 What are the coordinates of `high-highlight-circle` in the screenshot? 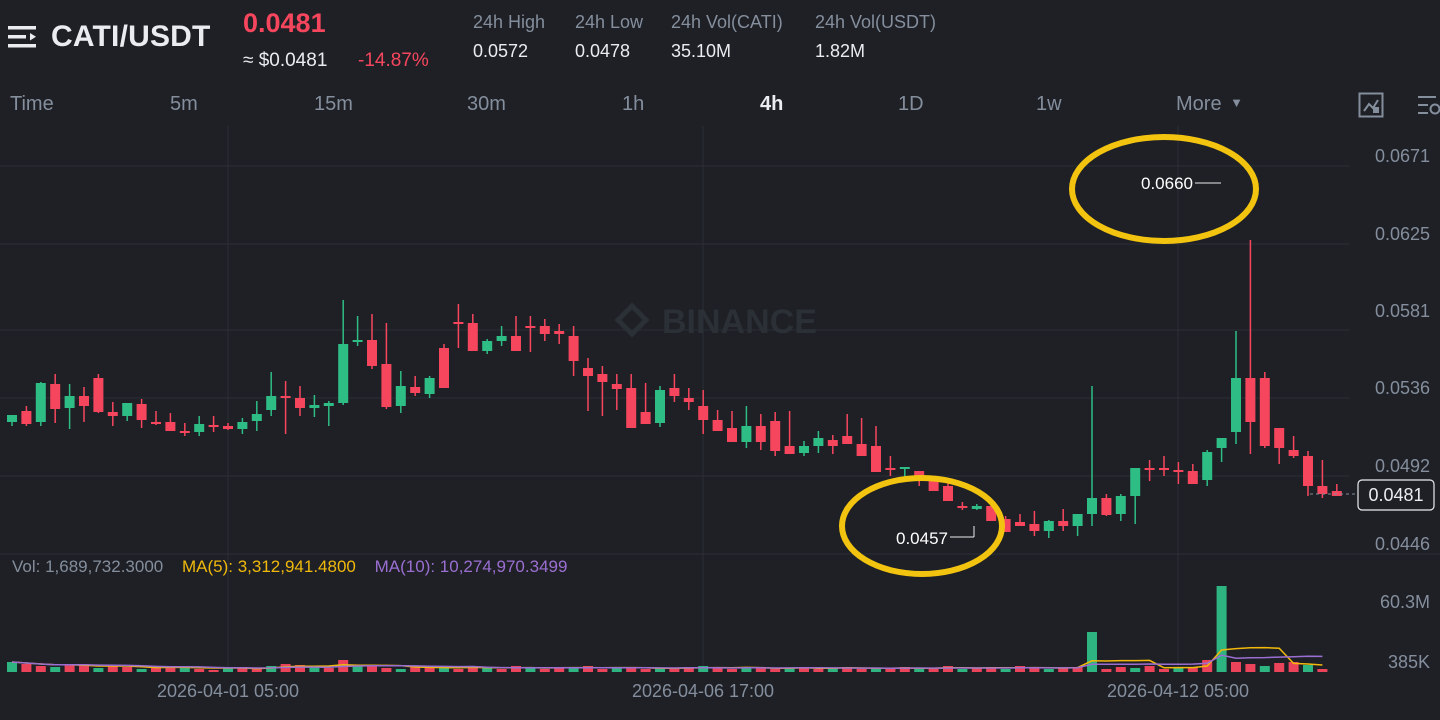 It's located at (1164, 189).